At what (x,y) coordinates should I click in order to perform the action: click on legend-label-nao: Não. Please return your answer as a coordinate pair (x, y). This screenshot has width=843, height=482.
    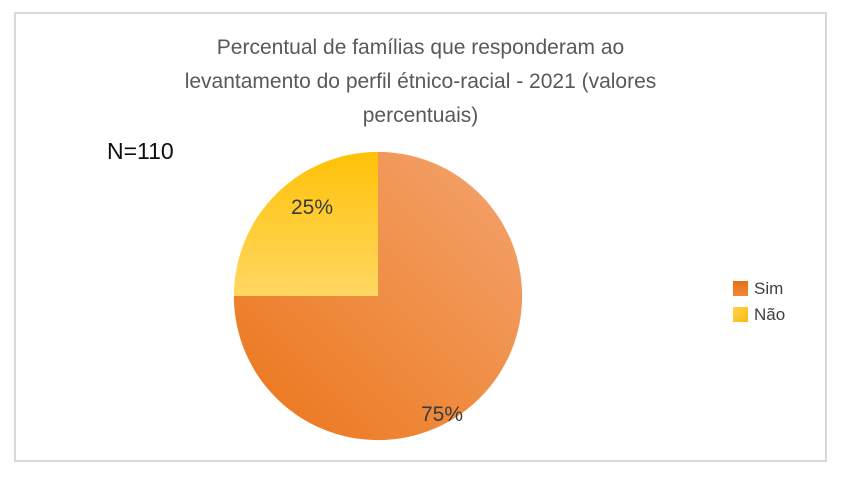
    Looking at the image, I should click on (770, 314).